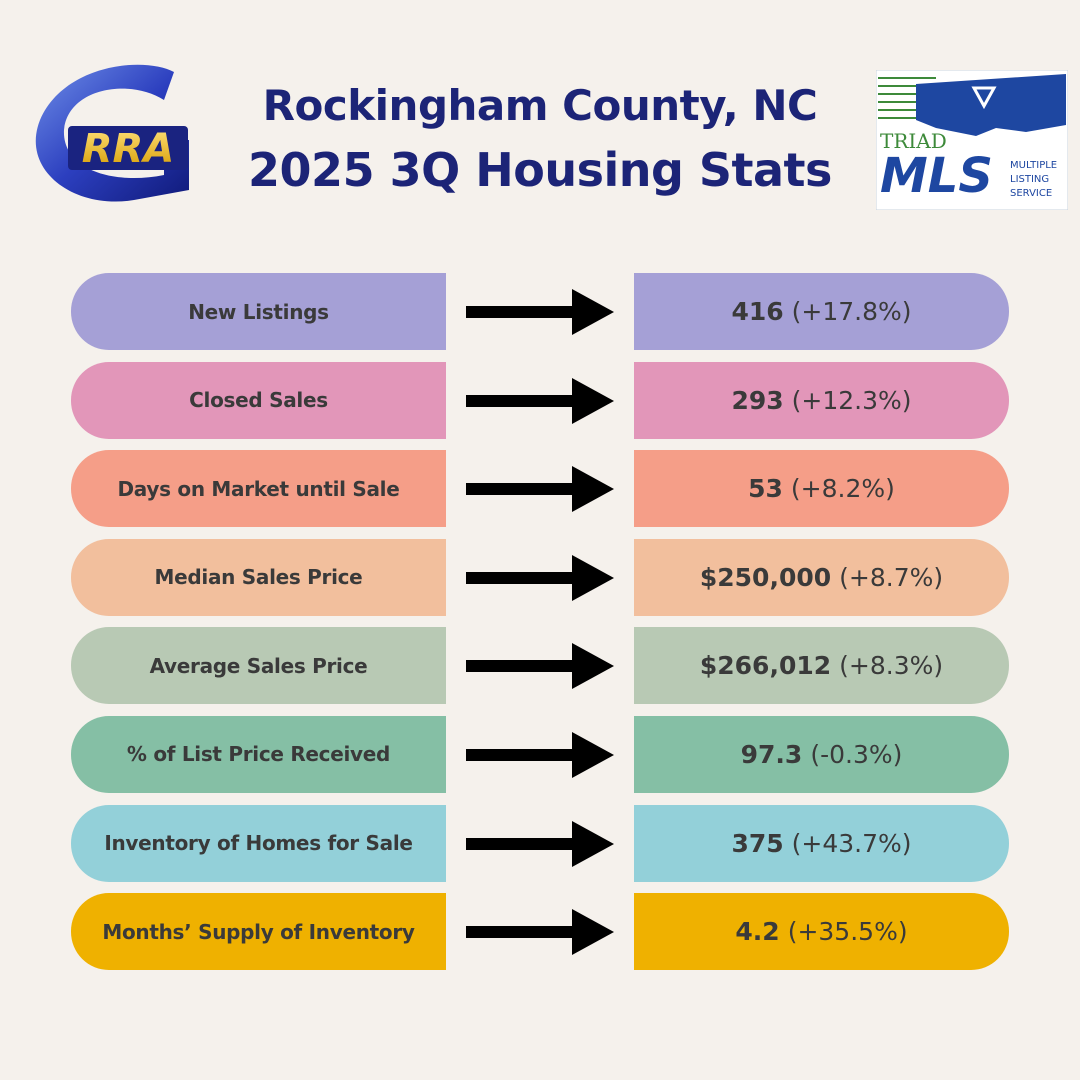  Describe the element at coordinates (757, 843) in the screenshot. I see `stat-value: 375` at that location.